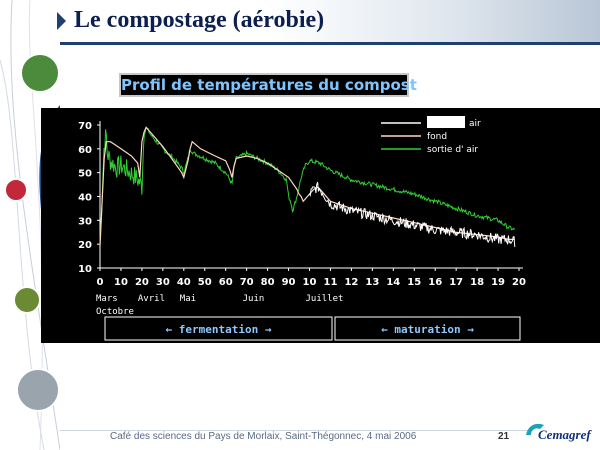  I want to click on header-band, so click(300, 22).